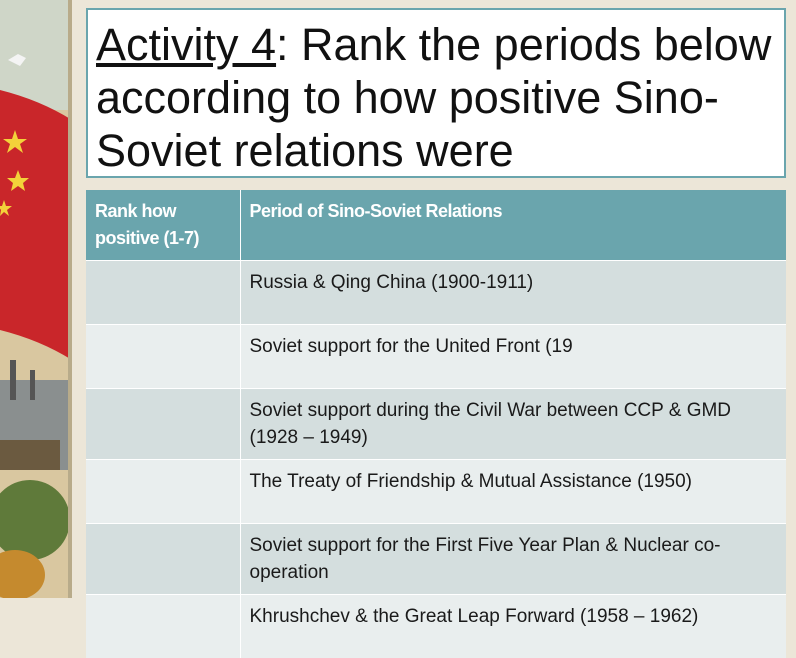  I want to click on table-row: Soviet support for the United Front (19, so click(436, 357).